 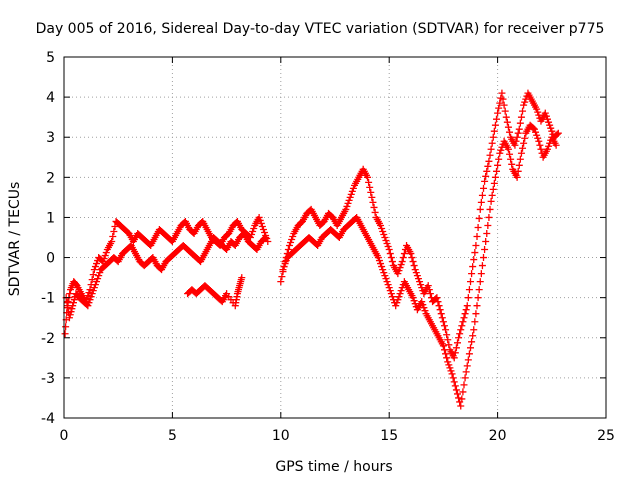 I want to click on y-tick-label: 2, so click(x=50, y=178).